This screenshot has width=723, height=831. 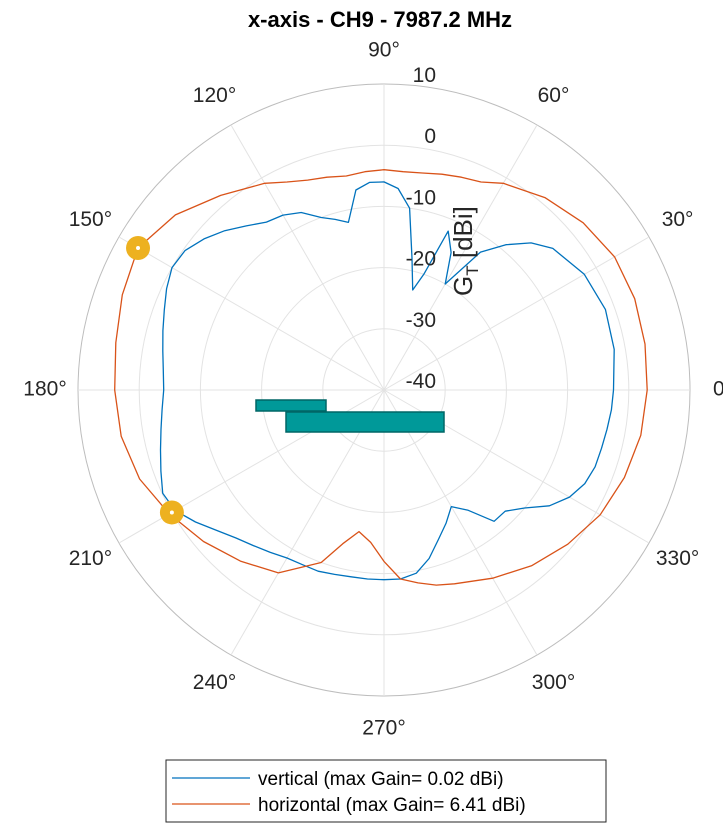 I want to click on angle-label-10: 300°, so click(x=553, y=682).